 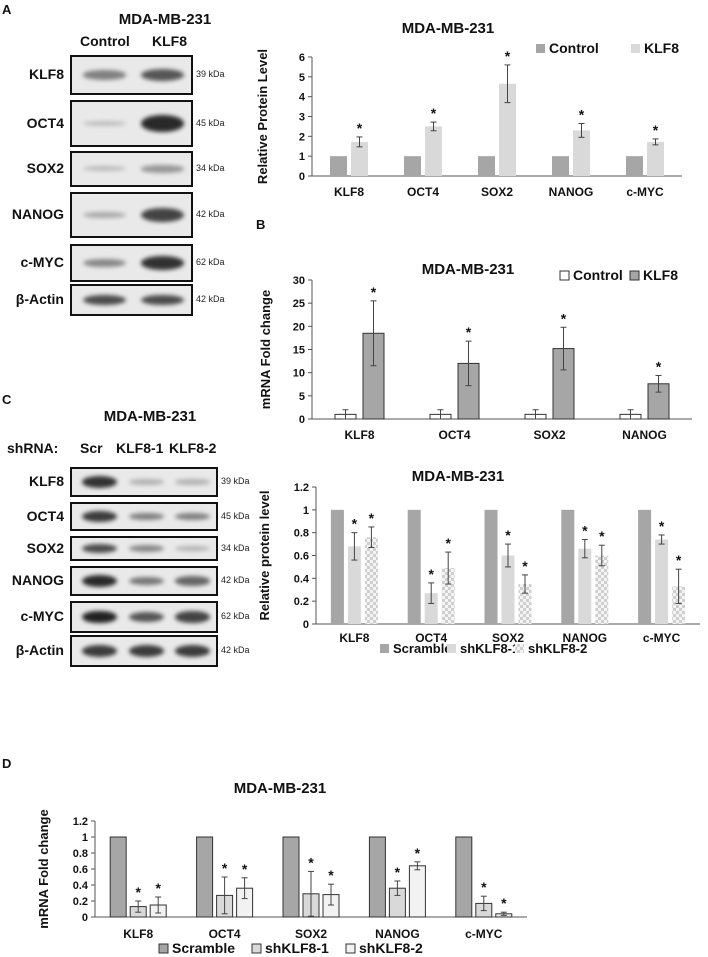 I want to click on blot-c-kda-label-actin: 42 kDa, so click(x=235, y=650).